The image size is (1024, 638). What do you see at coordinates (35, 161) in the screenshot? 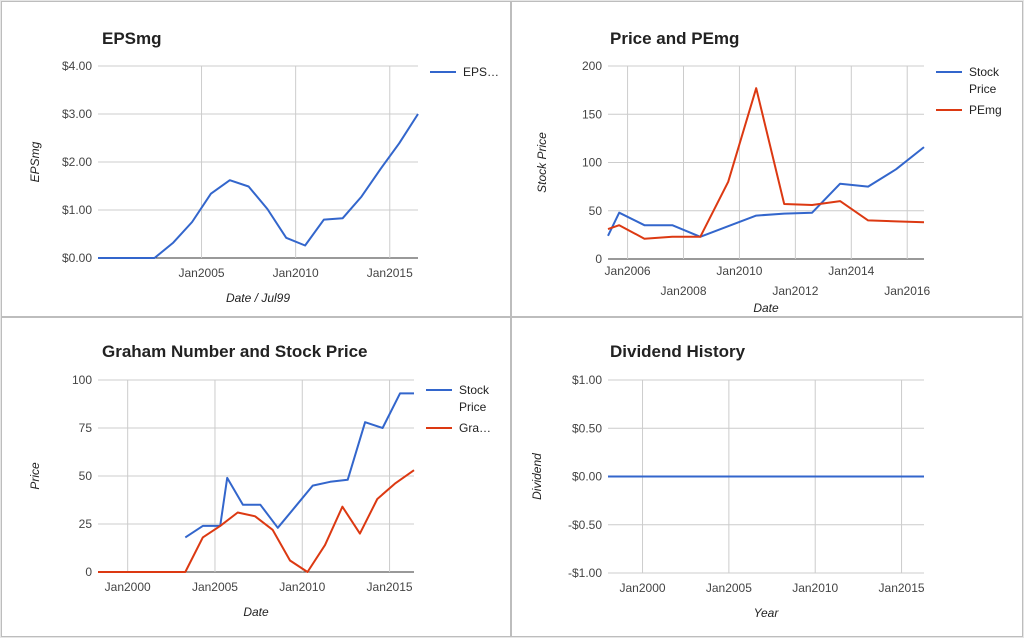
I see `y-axis-title: EPSmg` at bounding box center [35, 161].